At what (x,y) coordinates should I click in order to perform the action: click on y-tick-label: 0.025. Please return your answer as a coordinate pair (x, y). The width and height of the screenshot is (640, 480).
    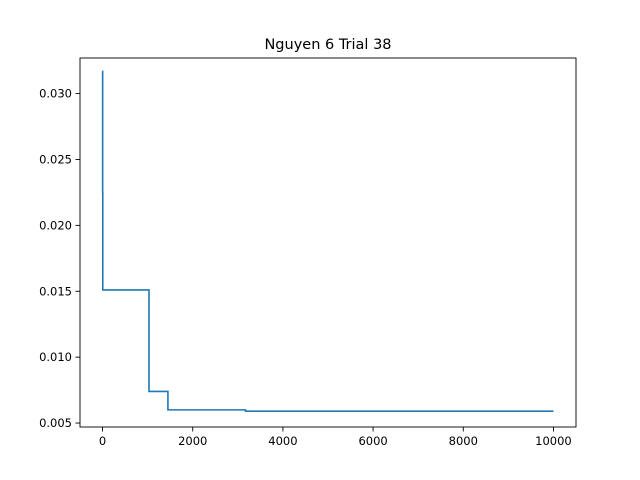
    Looking at the image, I should click on (55, 159).